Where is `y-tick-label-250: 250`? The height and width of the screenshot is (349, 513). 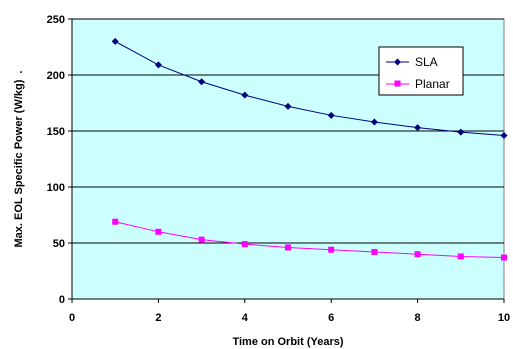 y-tick-label-250: 250 is located at coordinates (56, 20).